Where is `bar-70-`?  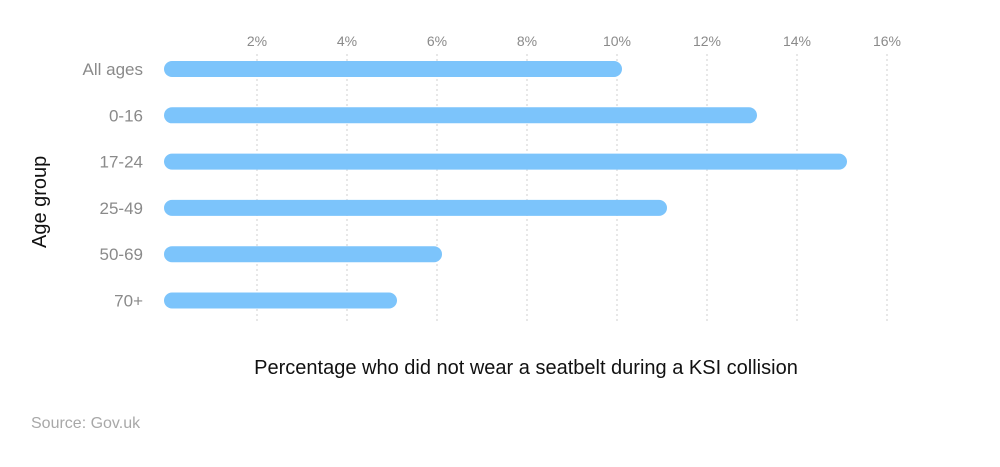
bar-70- is located at coordinates (280, 300).